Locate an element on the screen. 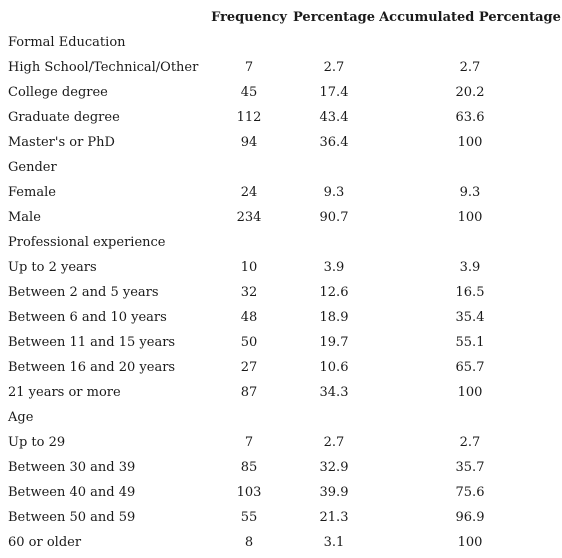 The height and width of the screenshot is (558, 562). accumulated-percentage-cell: 96.9 is located at coordinates (470, 517).